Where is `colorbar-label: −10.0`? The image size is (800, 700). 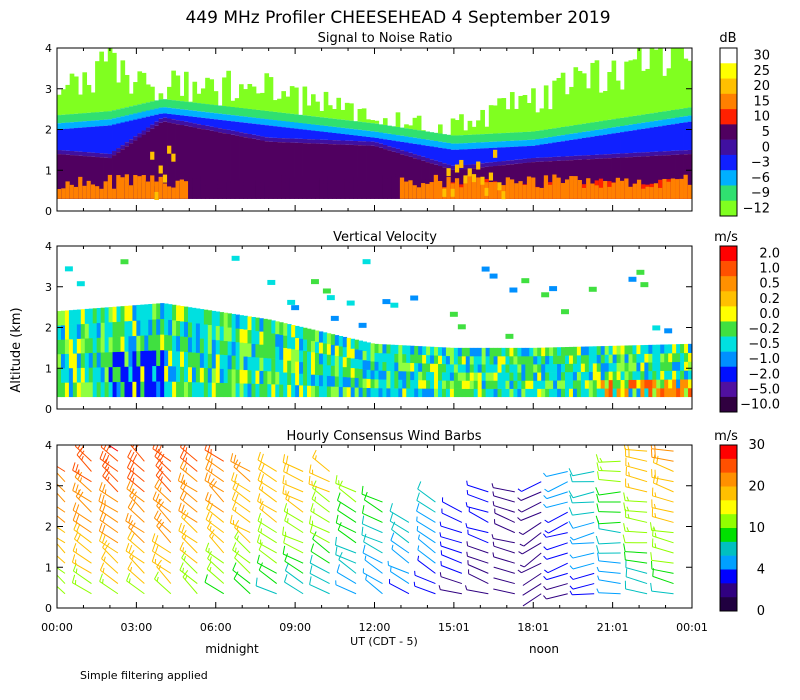
colorbar-label: −10.0 is located at coordinates (760, 404).